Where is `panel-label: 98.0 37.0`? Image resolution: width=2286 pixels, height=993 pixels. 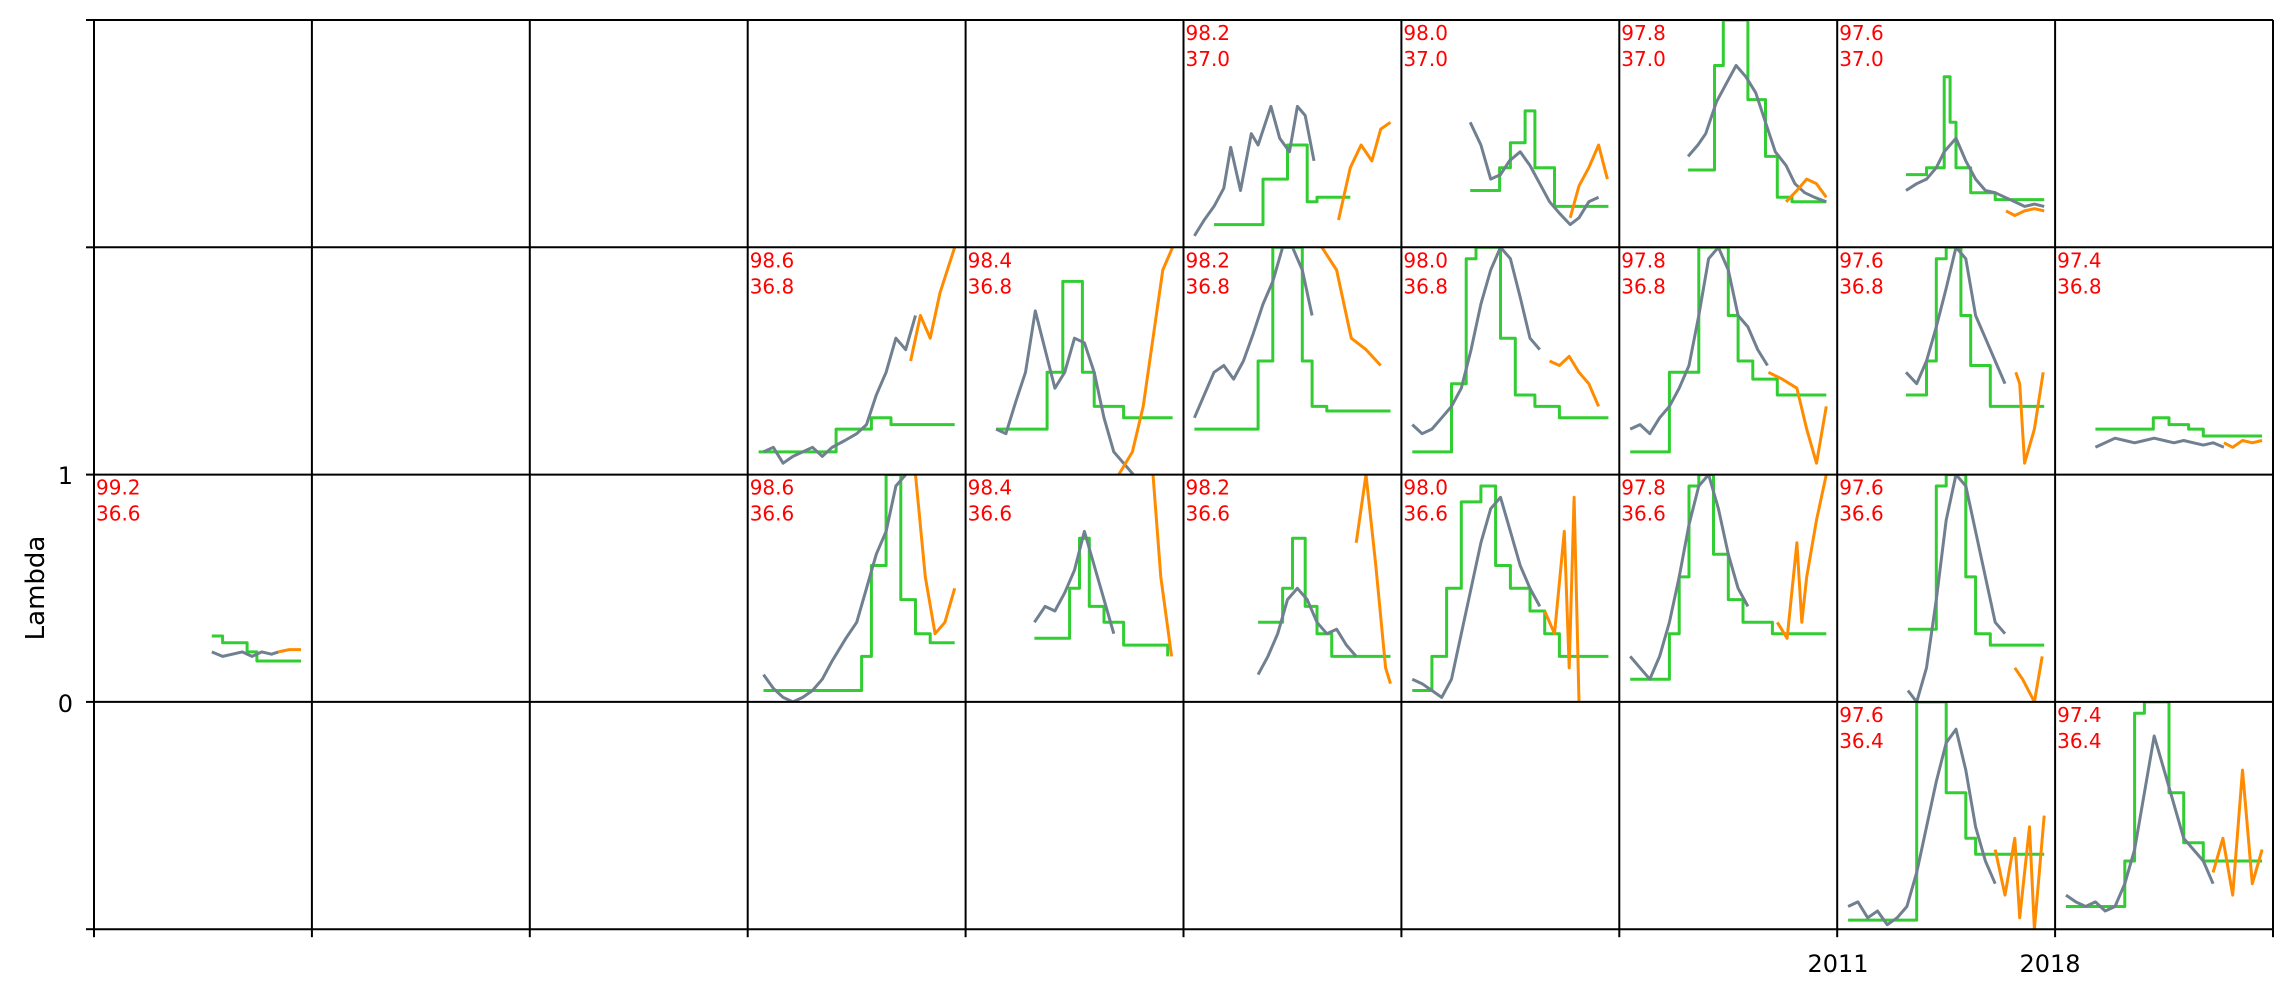
panel-label: 98.0 37.0 is located at coordinates (1425, 46).